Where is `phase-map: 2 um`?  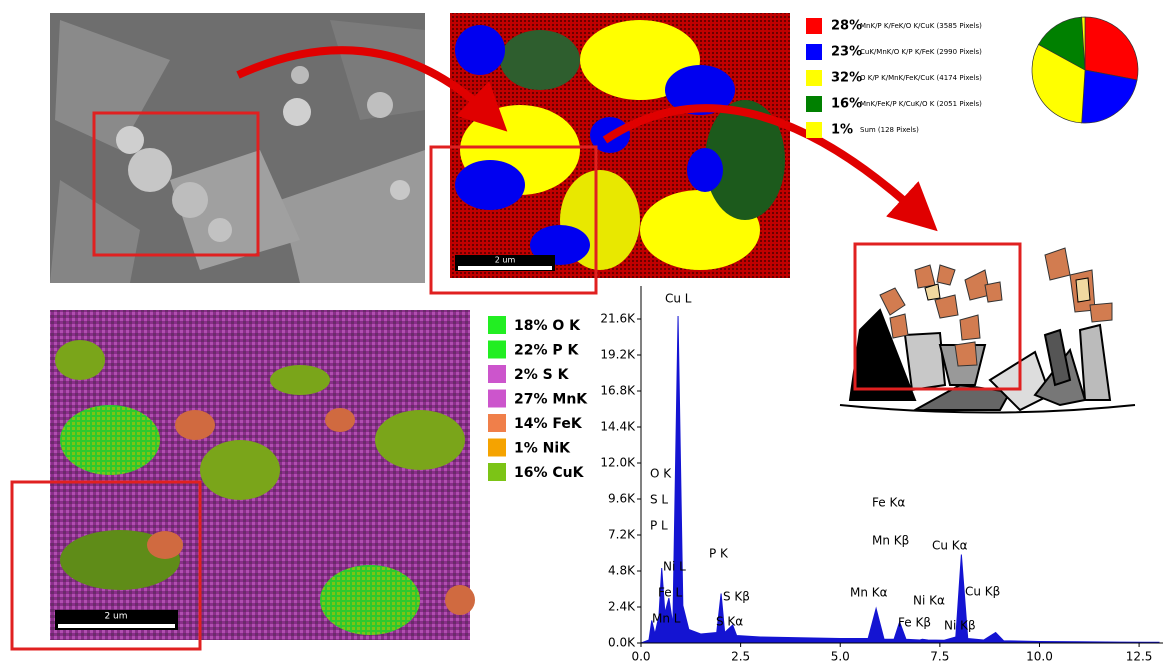
phase-map: 2 um is located at coordinates (609, 154).